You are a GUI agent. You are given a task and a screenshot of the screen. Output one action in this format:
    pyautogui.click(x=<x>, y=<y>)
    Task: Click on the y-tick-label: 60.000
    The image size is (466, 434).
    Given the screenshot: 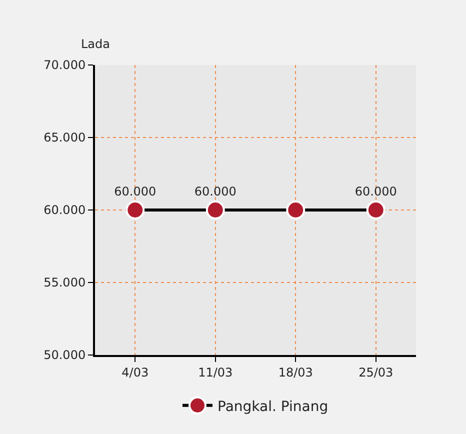 What is the action you would take?
    pyautogui.click(x=65, y=210)
    